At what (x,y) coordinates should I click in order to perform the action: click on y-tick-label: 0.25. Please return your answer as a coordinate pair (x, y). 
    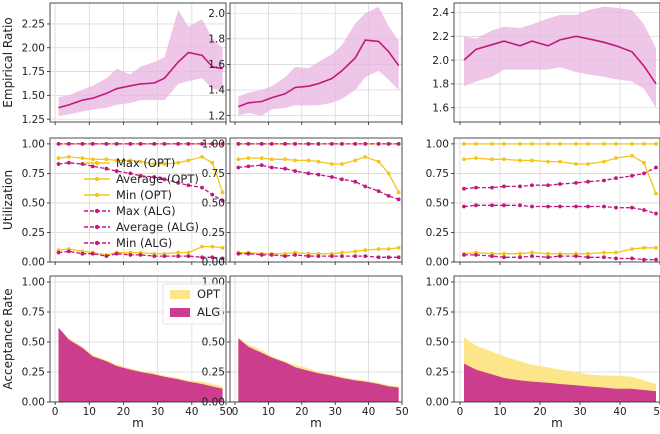
    Looking at the image, I should click on (33, 373).